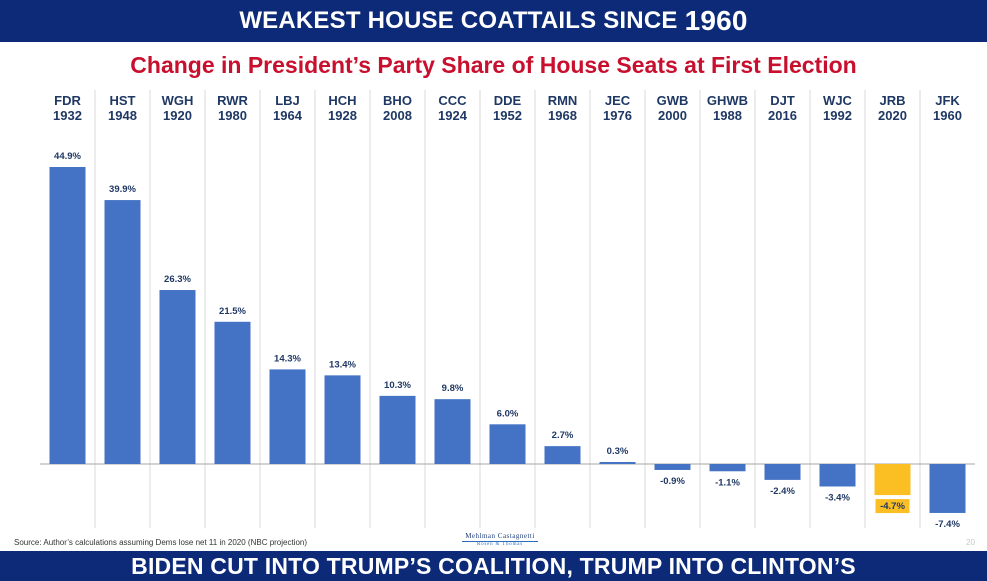  What do you see at coordinates (287, 358) in the screenshot?
I see `data-label: 14.3%` at bounding box center [287, 358].